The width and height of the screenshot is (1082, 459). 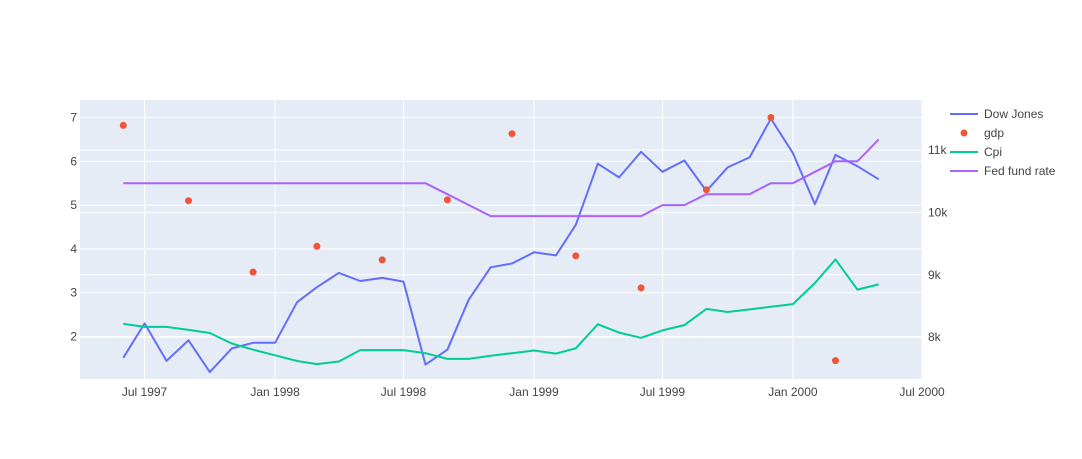 What do you see at coordinates (501, 178) in the screenshot?
I see `series-line-fed-fund-rate` at bounding box center [501, 178].